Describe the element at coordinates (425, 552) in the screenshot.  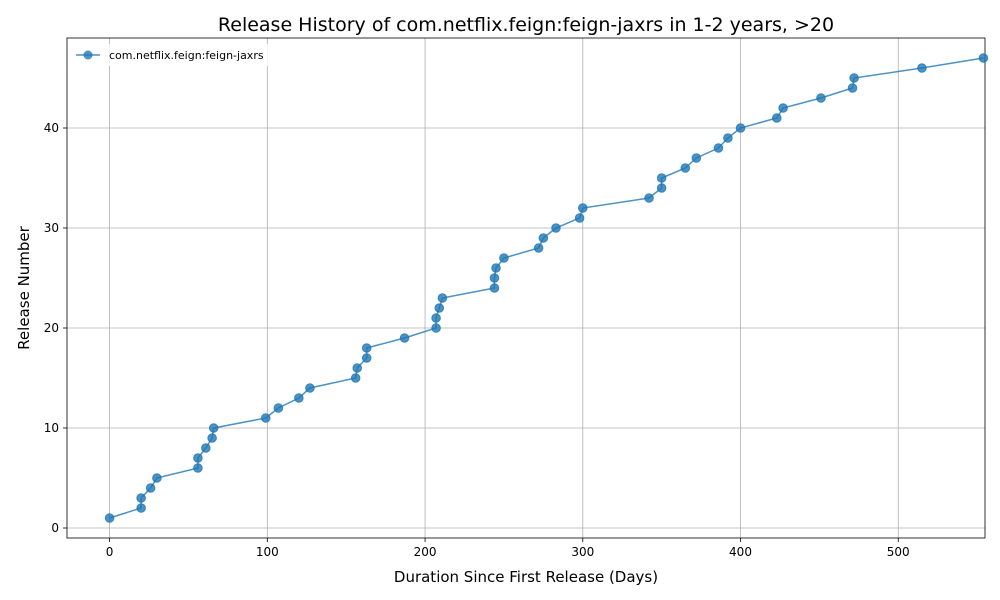
I see `x-tick-label: 200` at that location.